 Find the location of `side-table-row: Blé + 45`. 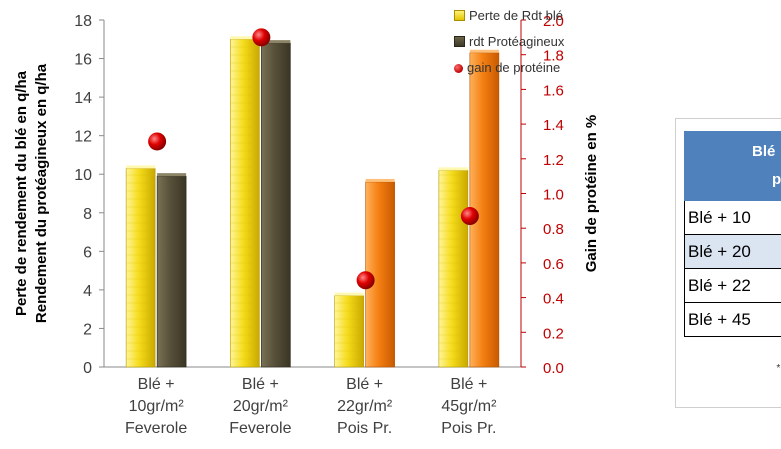

side-table-row: Blé + 45 is located at coordinates (732, 320).